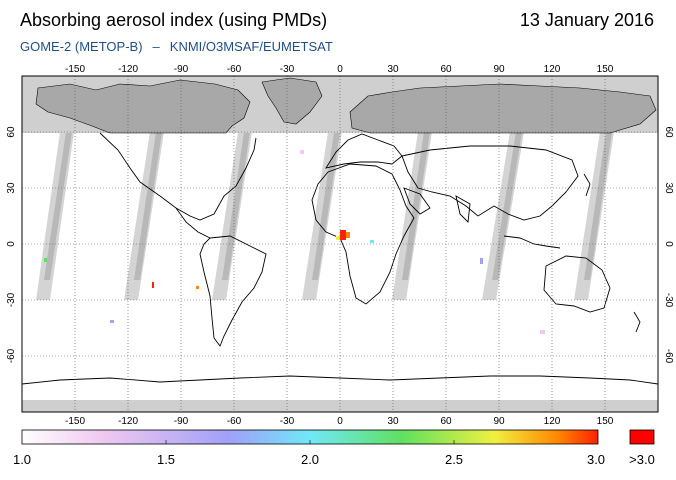 The width and height of the screenshot is (676, 480). I want to click on source-label: KNMI/O3MSAF/EUMETSAT, so click(251, 46).